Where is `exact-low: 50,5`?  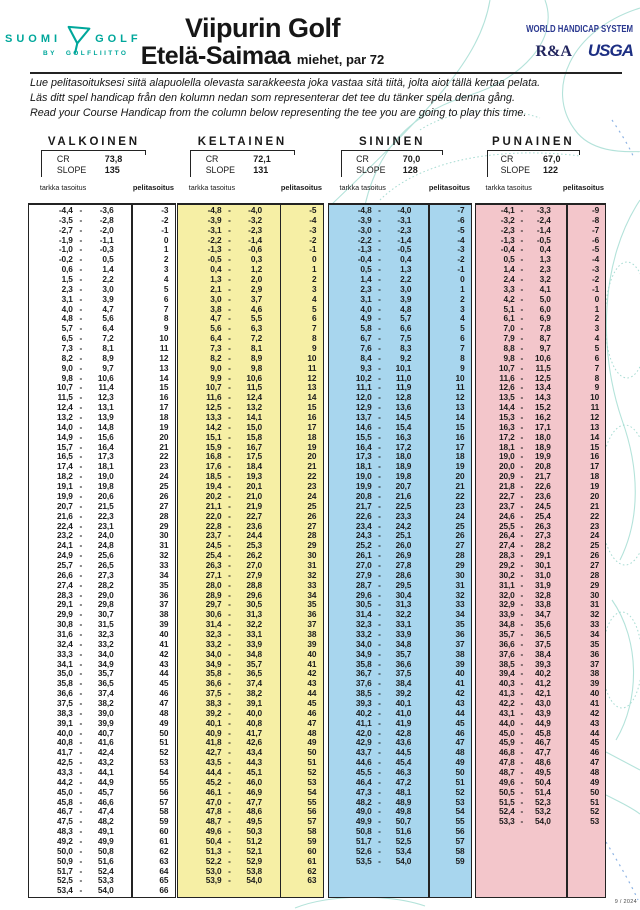 exact-low: 50,5 is located at coordinates (506, 791).